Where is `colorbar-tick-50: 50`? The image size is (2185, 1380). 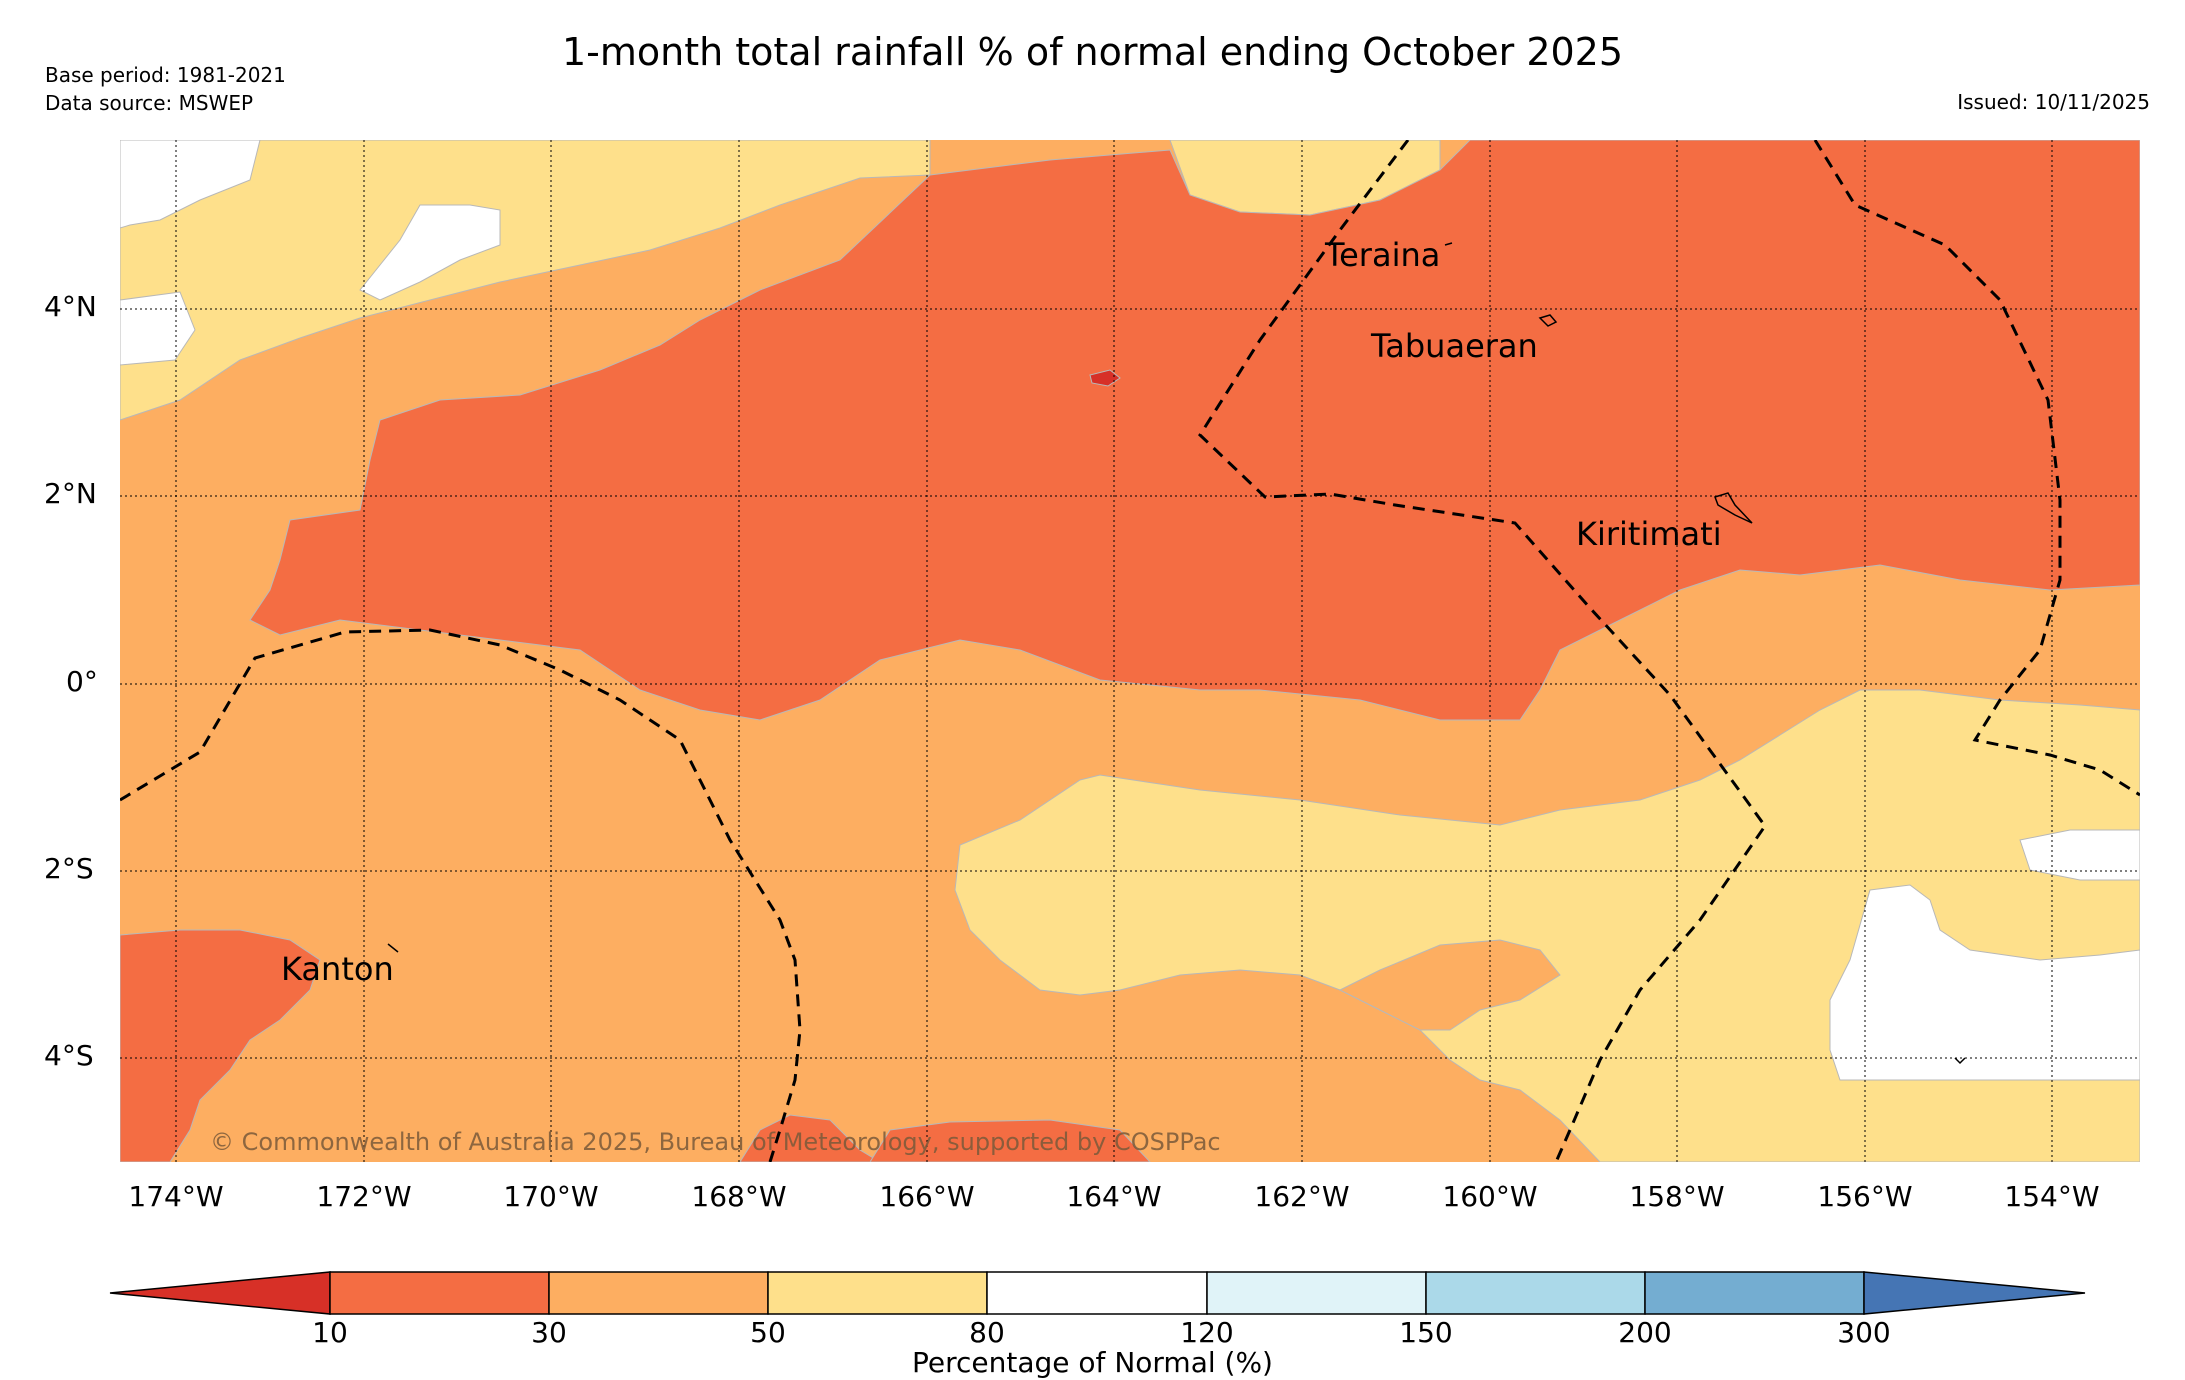 colorbar-tick-50: 50 is located at coordinates (768, 1332).